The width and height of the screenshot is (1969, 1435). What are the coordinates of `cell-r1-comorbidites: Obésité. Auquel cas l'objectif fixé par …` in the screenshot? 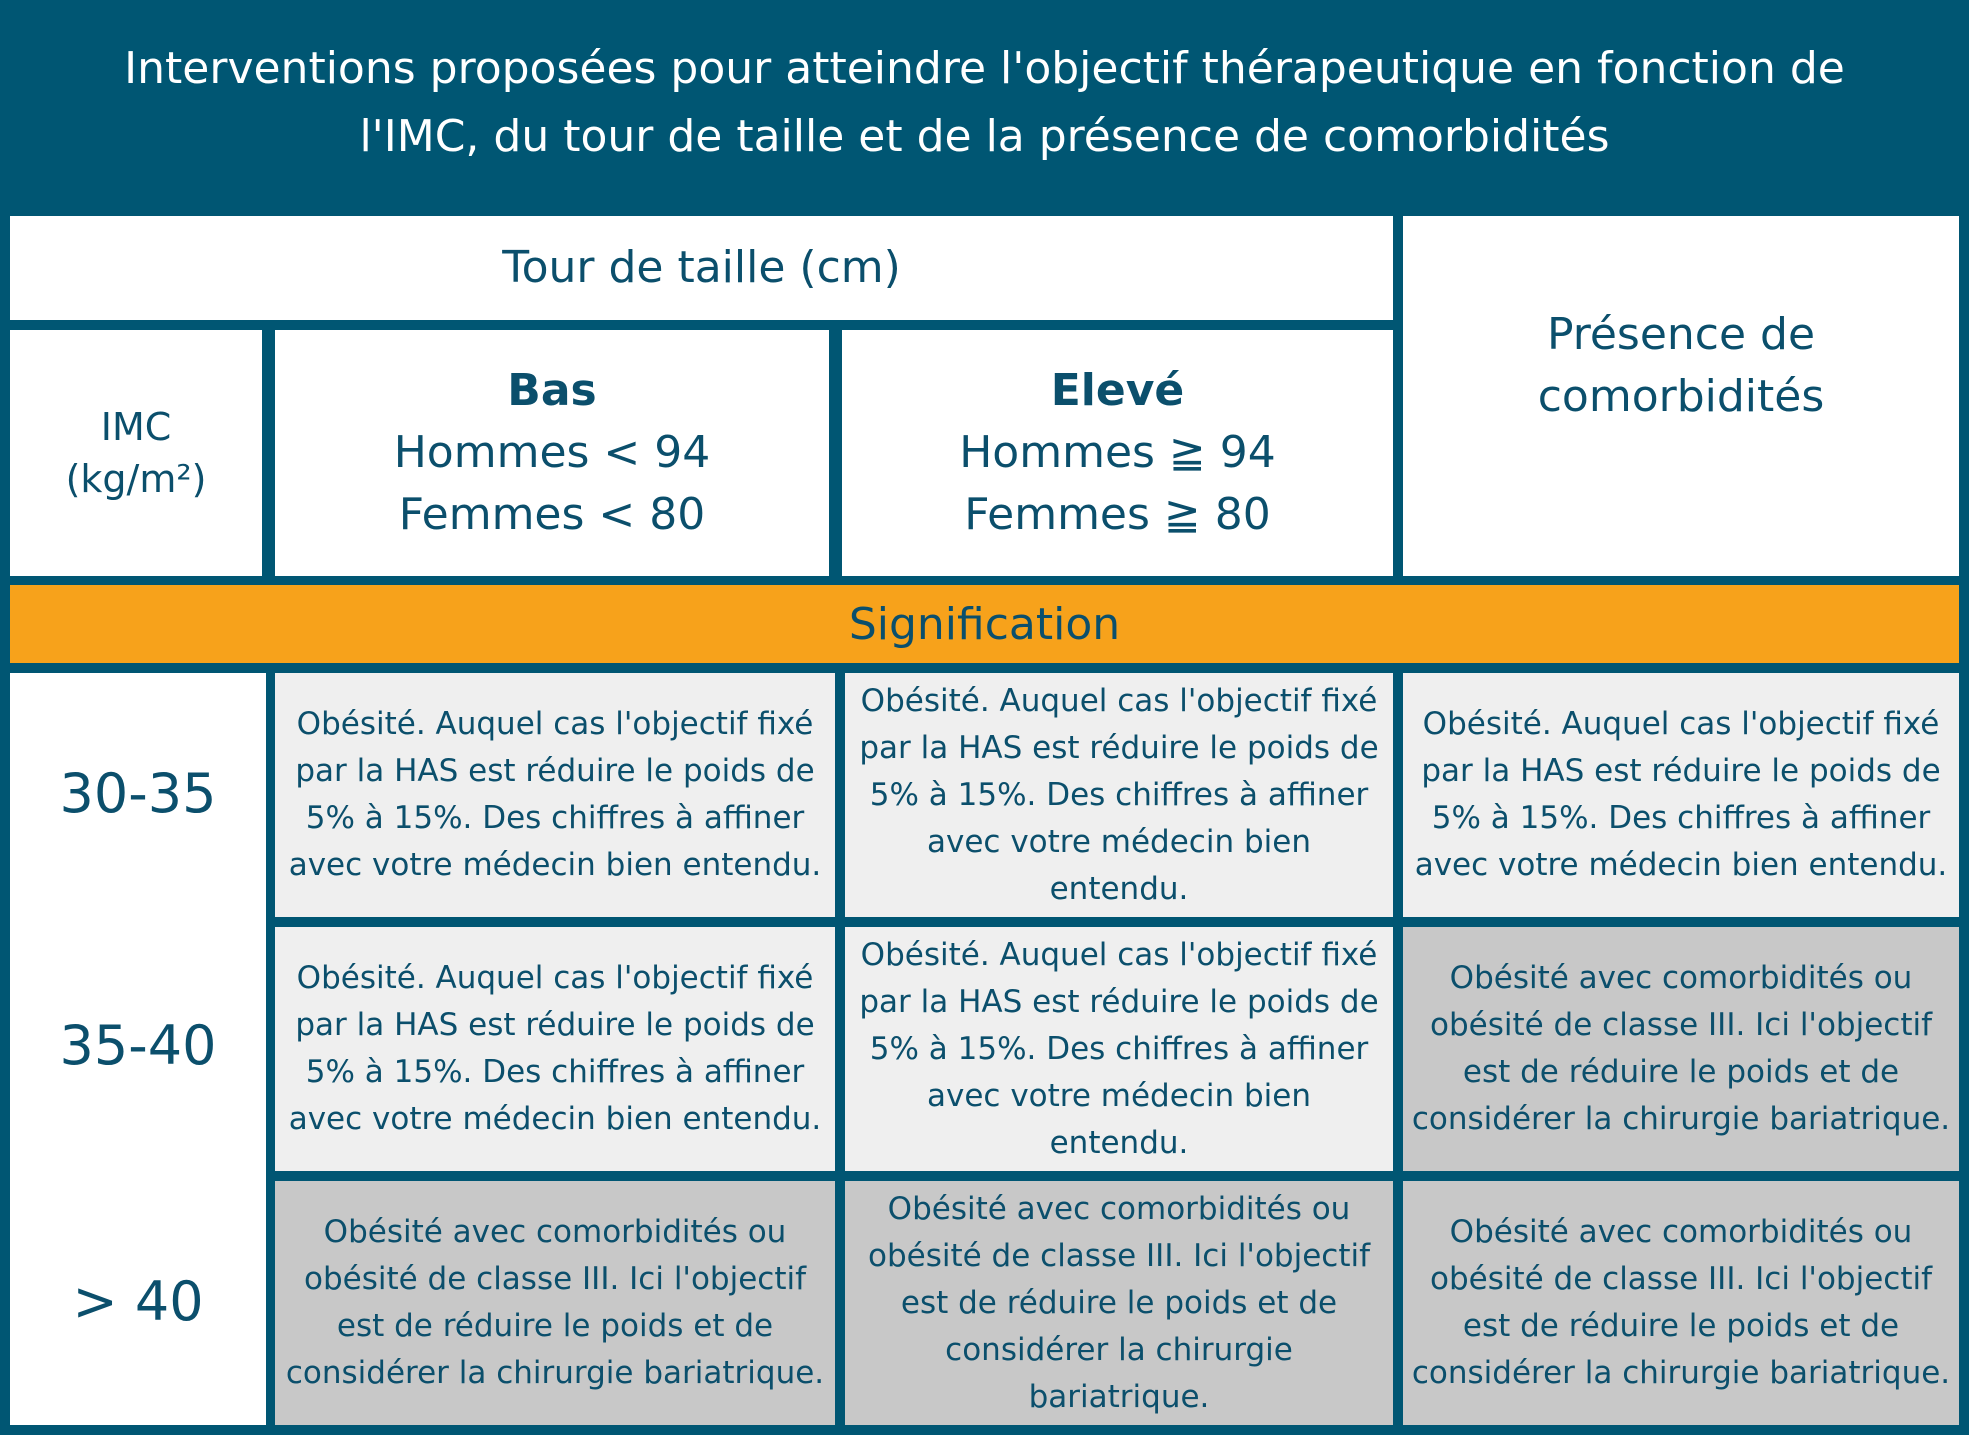 It's located at (1681, 795).